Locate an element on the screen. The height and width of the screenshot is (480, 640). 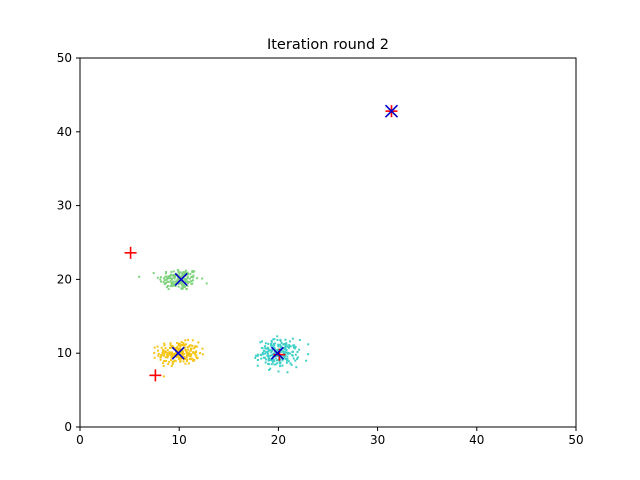
y-tick-label: 0 is located at coordinates (68, 427).